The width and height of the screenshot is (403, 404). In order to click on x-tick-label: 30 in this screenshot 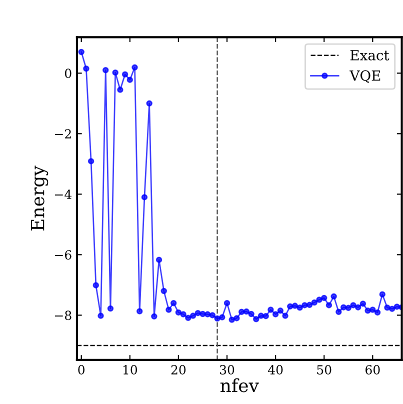, I will do `click(227, 369)`.